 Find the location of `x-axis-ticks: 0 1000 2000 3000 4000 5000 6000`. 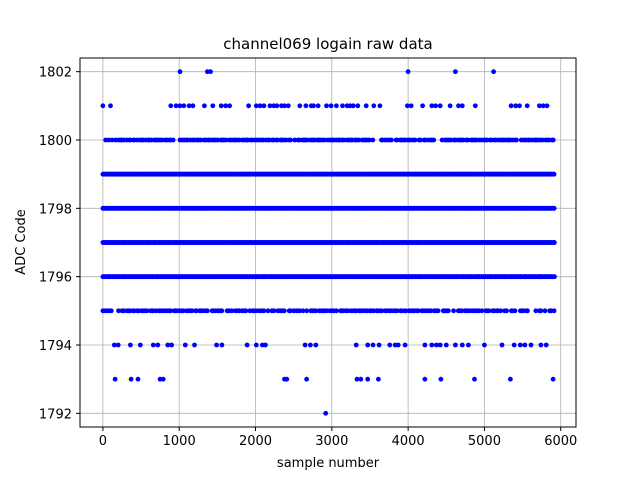

x-axis-ticks: 0 1000 2000 3000 4000 5000 6000 is located at coordinates (338, 438).